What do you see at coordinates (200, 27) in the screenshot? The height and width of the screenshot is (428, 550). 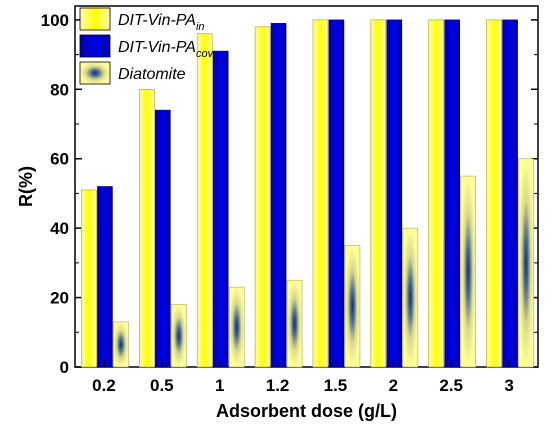 I see `legend-label-subscript: in` at bounding box center [200, 27].